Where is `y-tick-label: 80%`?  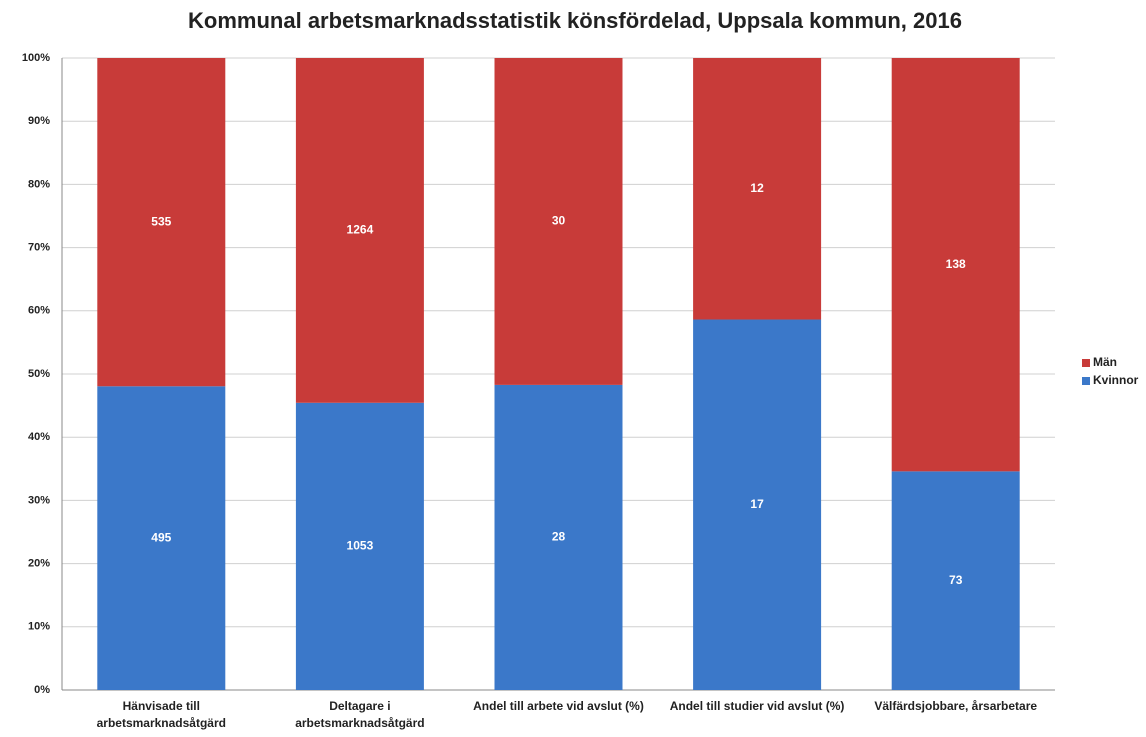 y-tick-label: 80% is located at coordinates (39, 184).